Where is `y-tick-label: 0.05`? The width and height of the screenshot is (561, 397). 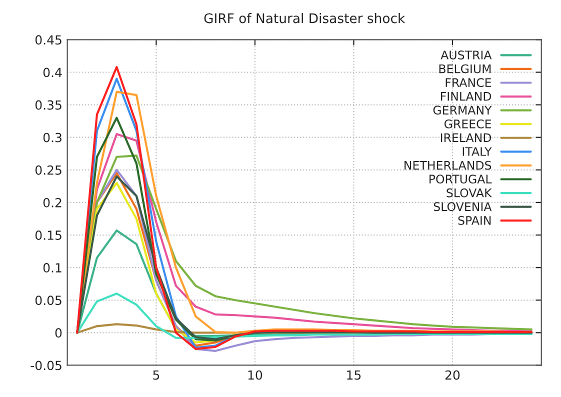 y-tick-label: 0.05 is located at coordinates (48, 301).